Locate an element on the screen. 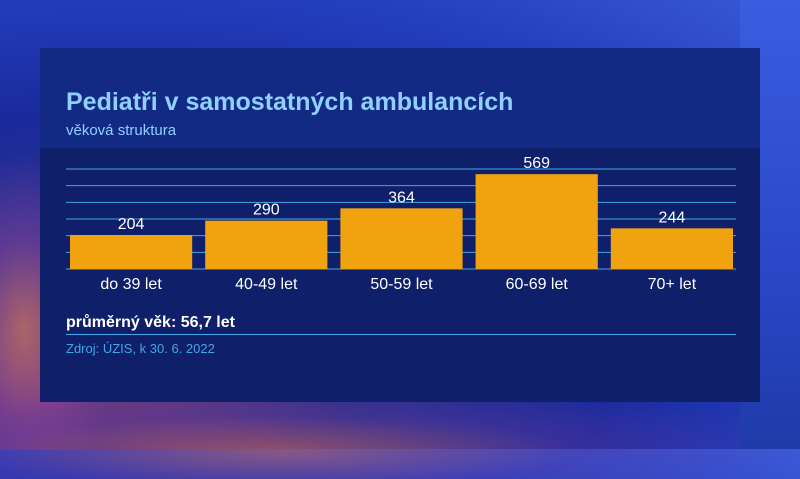 The width and height of the screenshot is (800, 479). value-label: 244 is located at coordinates (672, 217).